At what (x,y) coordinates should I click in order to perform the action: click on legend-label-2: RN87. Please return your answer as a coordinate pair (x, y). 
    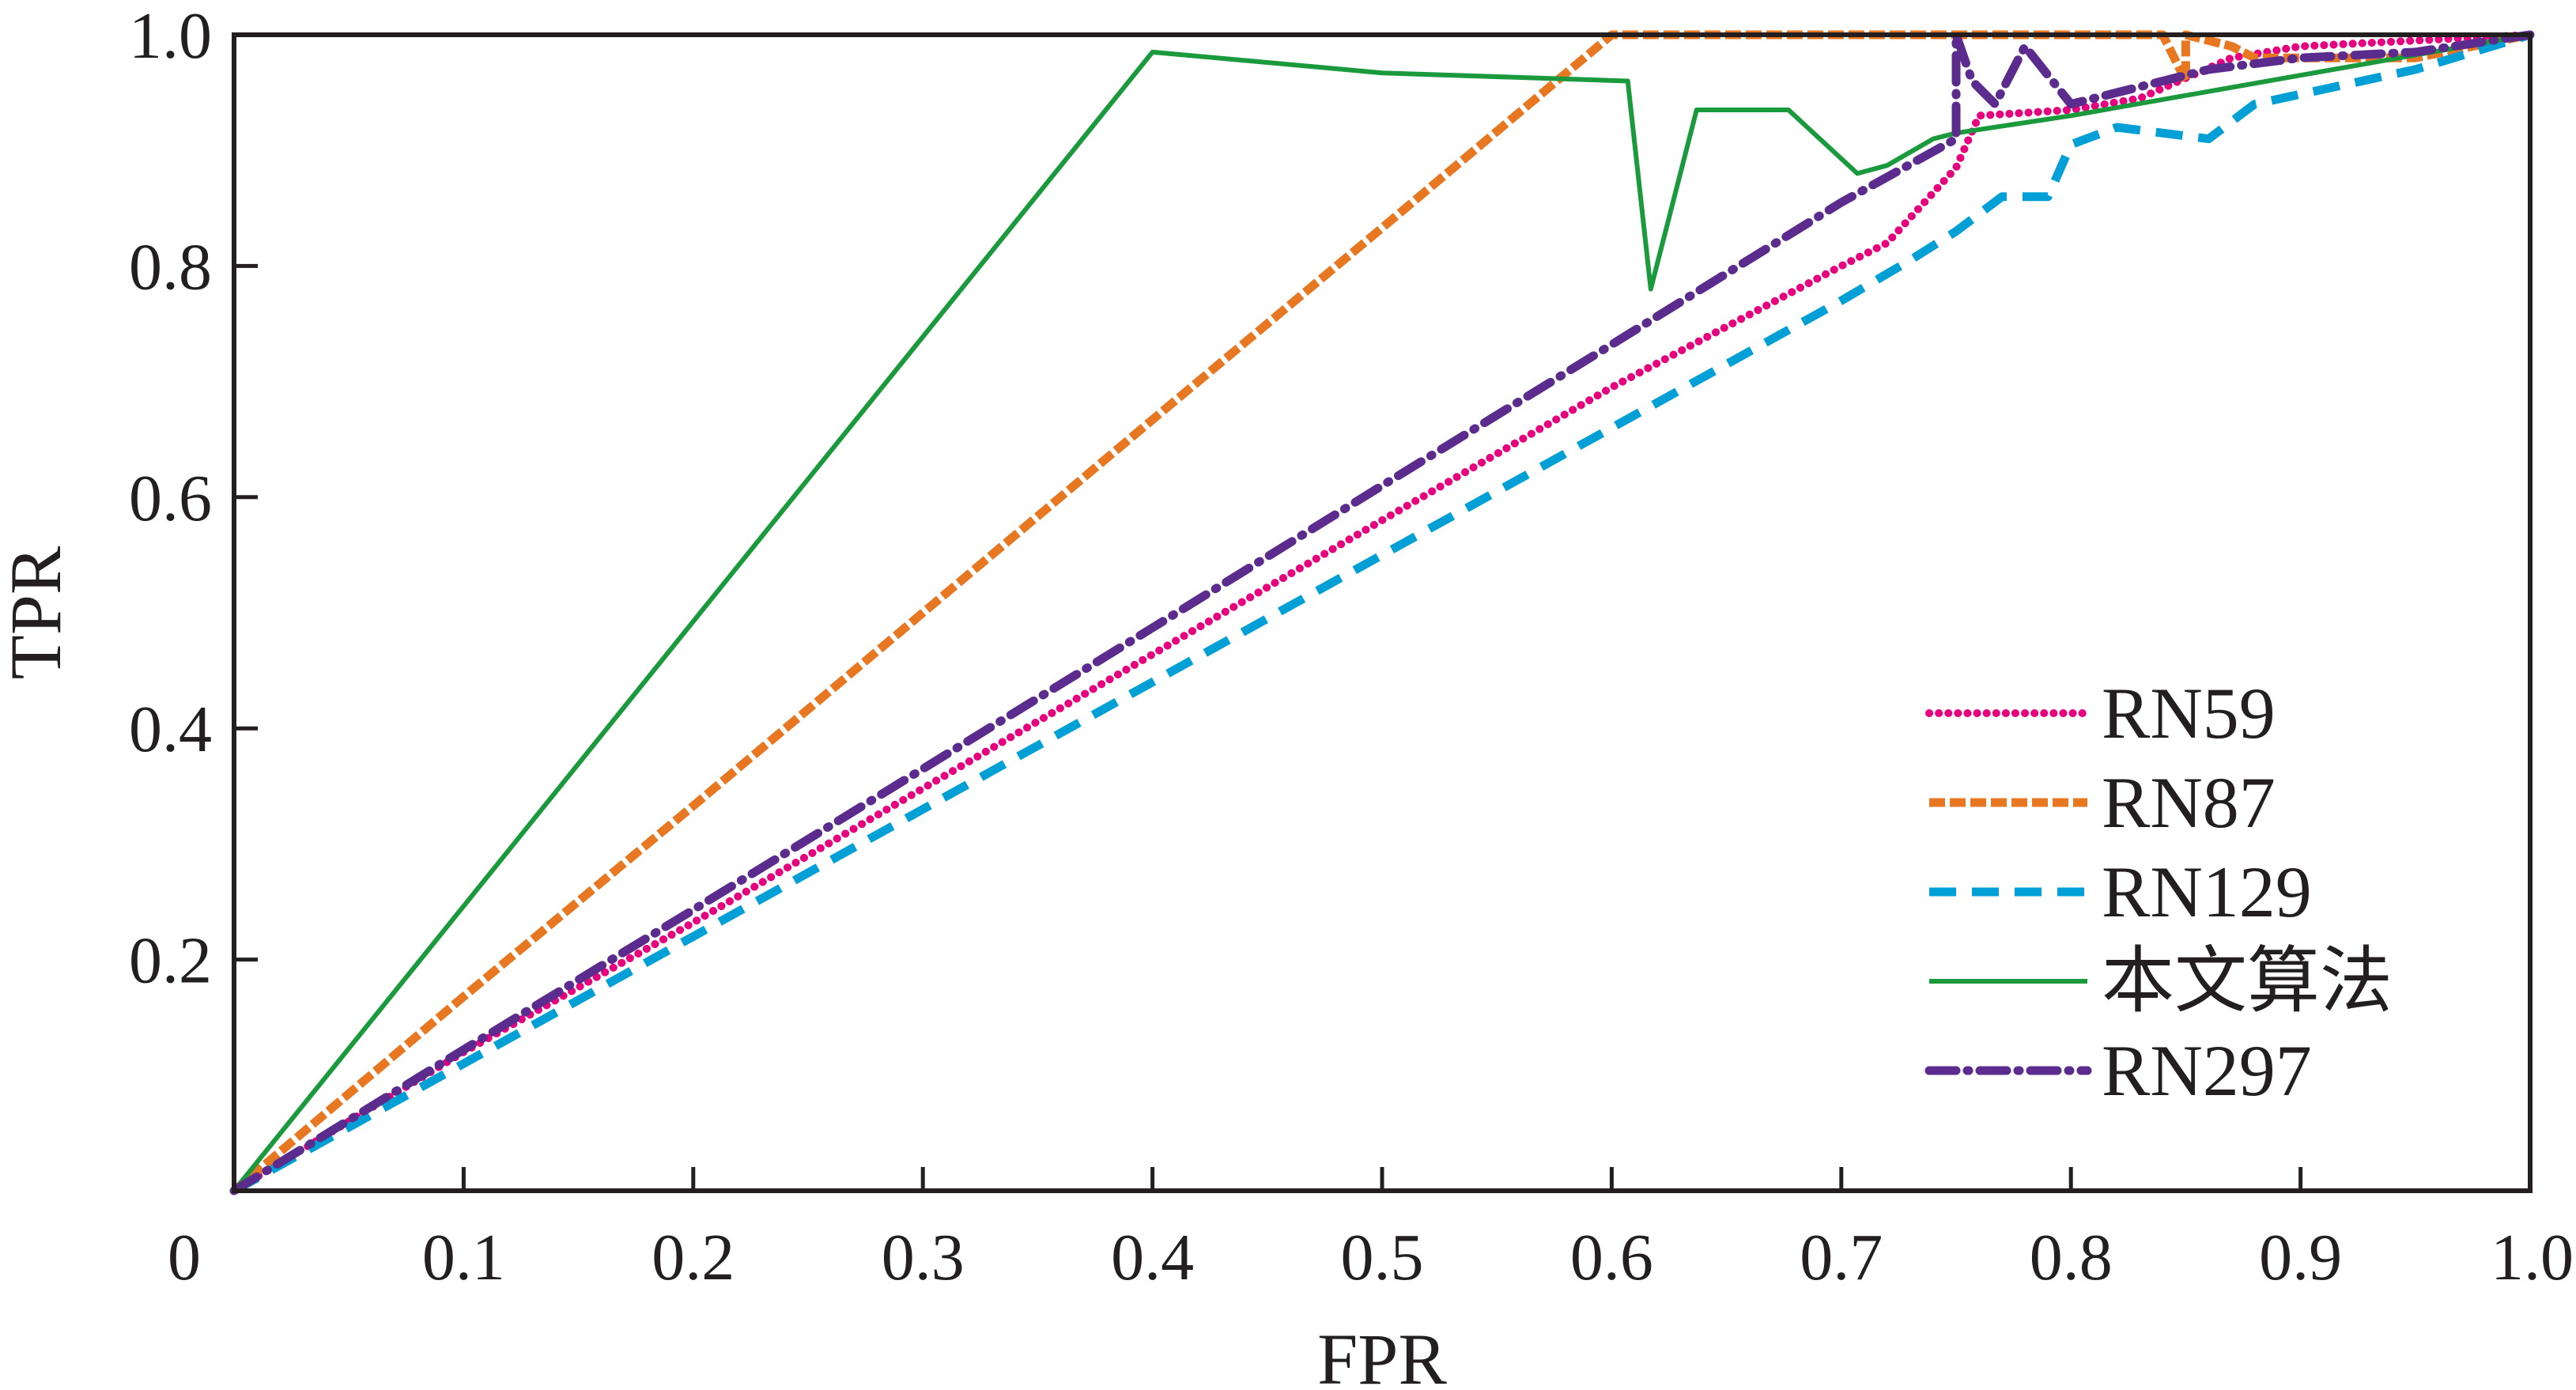
    Looking at the image, I should click on (2189, 802).